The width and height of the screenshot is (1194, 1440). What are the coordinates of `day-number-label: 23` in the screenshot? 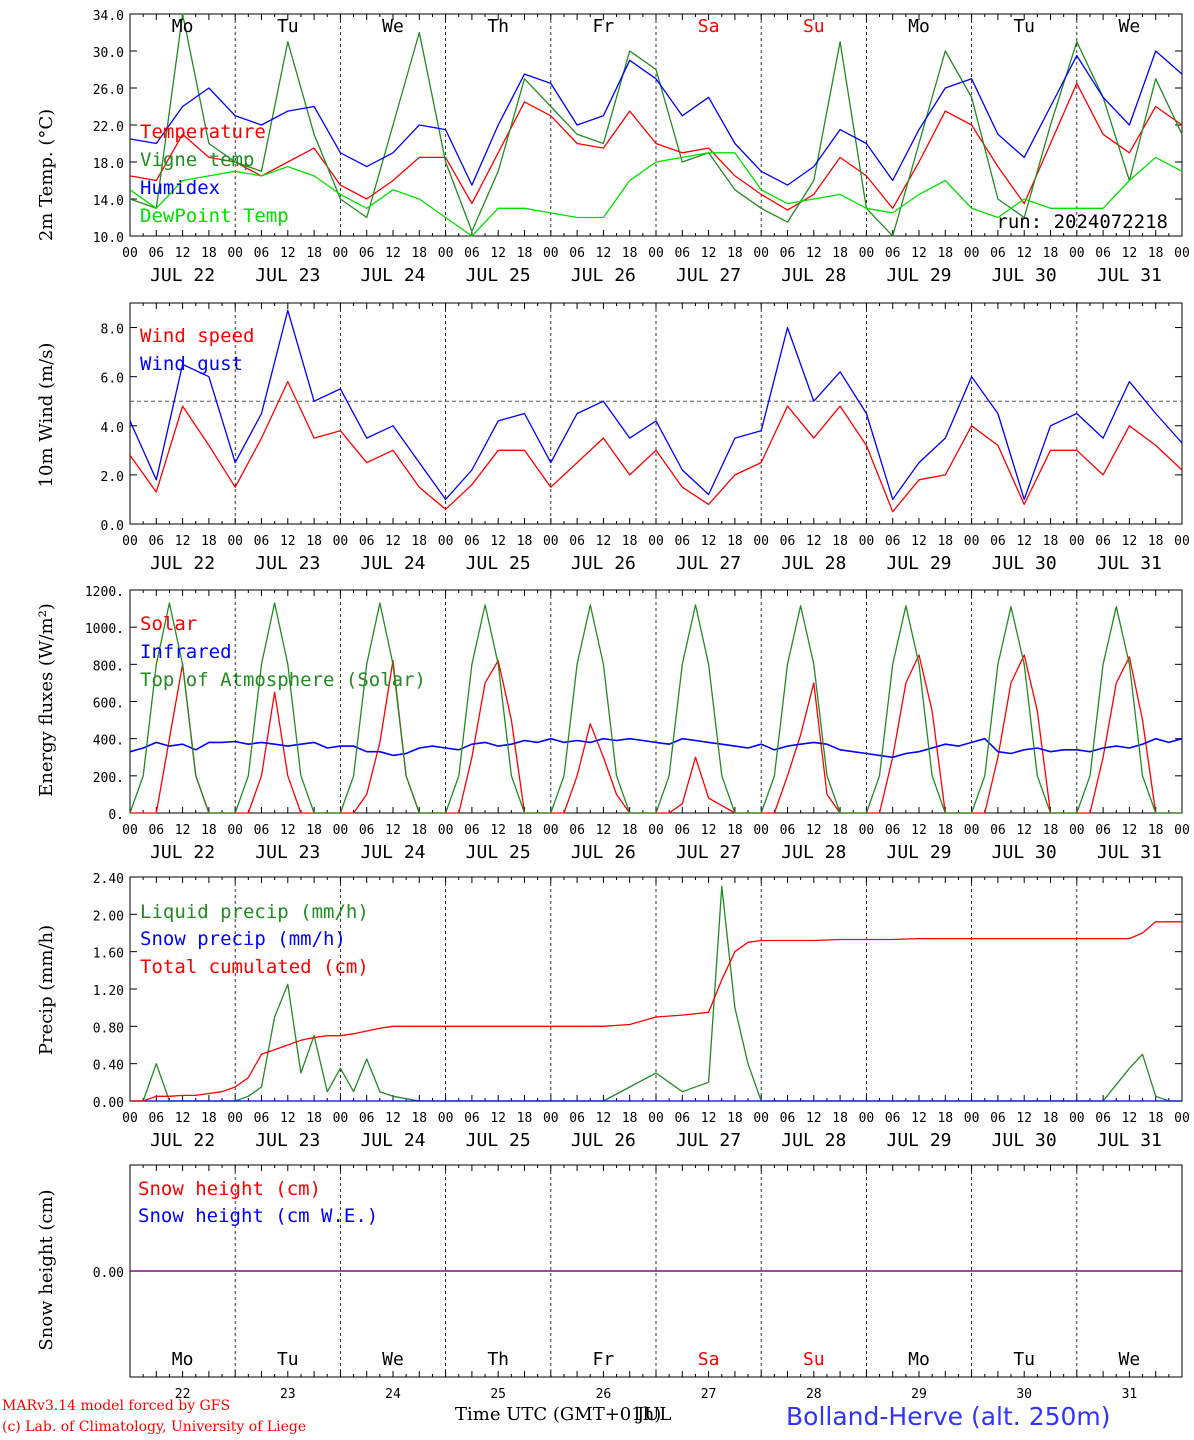 It's located at (288, 1394).